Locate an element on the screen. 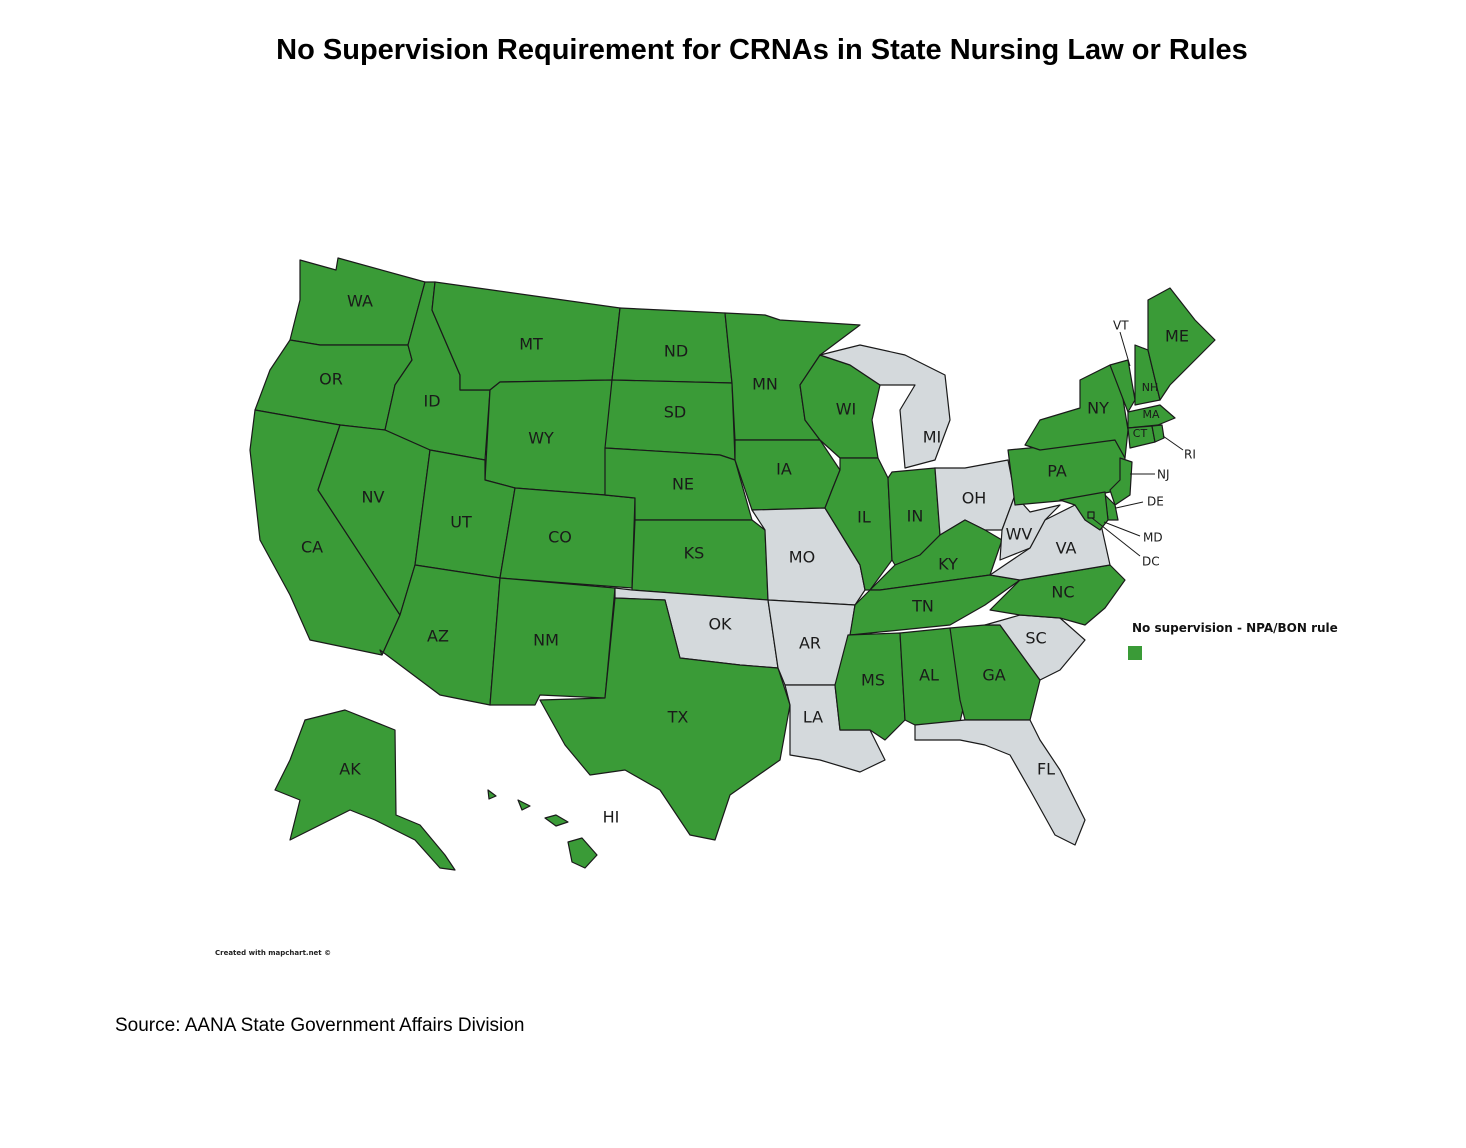  state-IL is located at coordinates (858, 524).